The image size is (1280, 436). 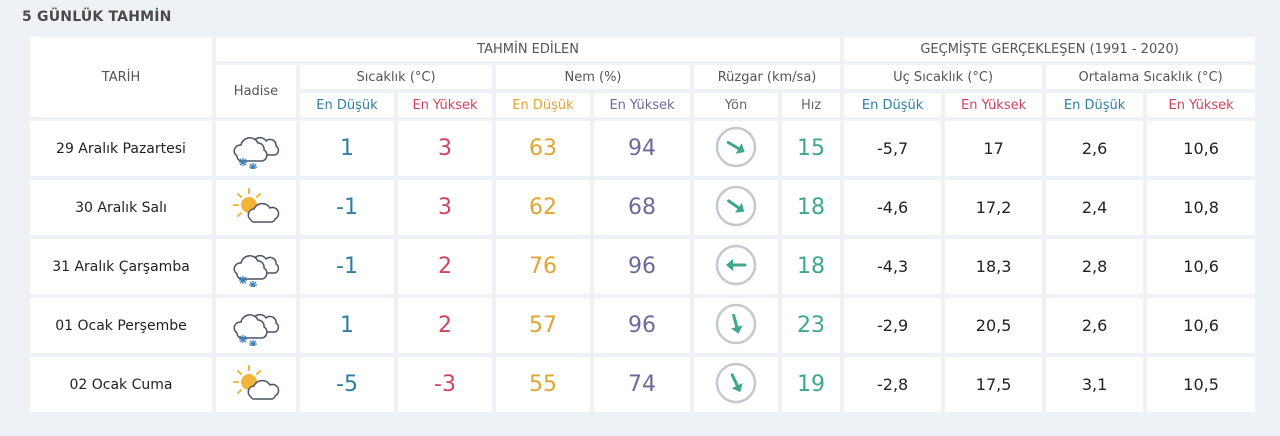 I want to click on humidity-high: 68, so click(x=642, y=207).